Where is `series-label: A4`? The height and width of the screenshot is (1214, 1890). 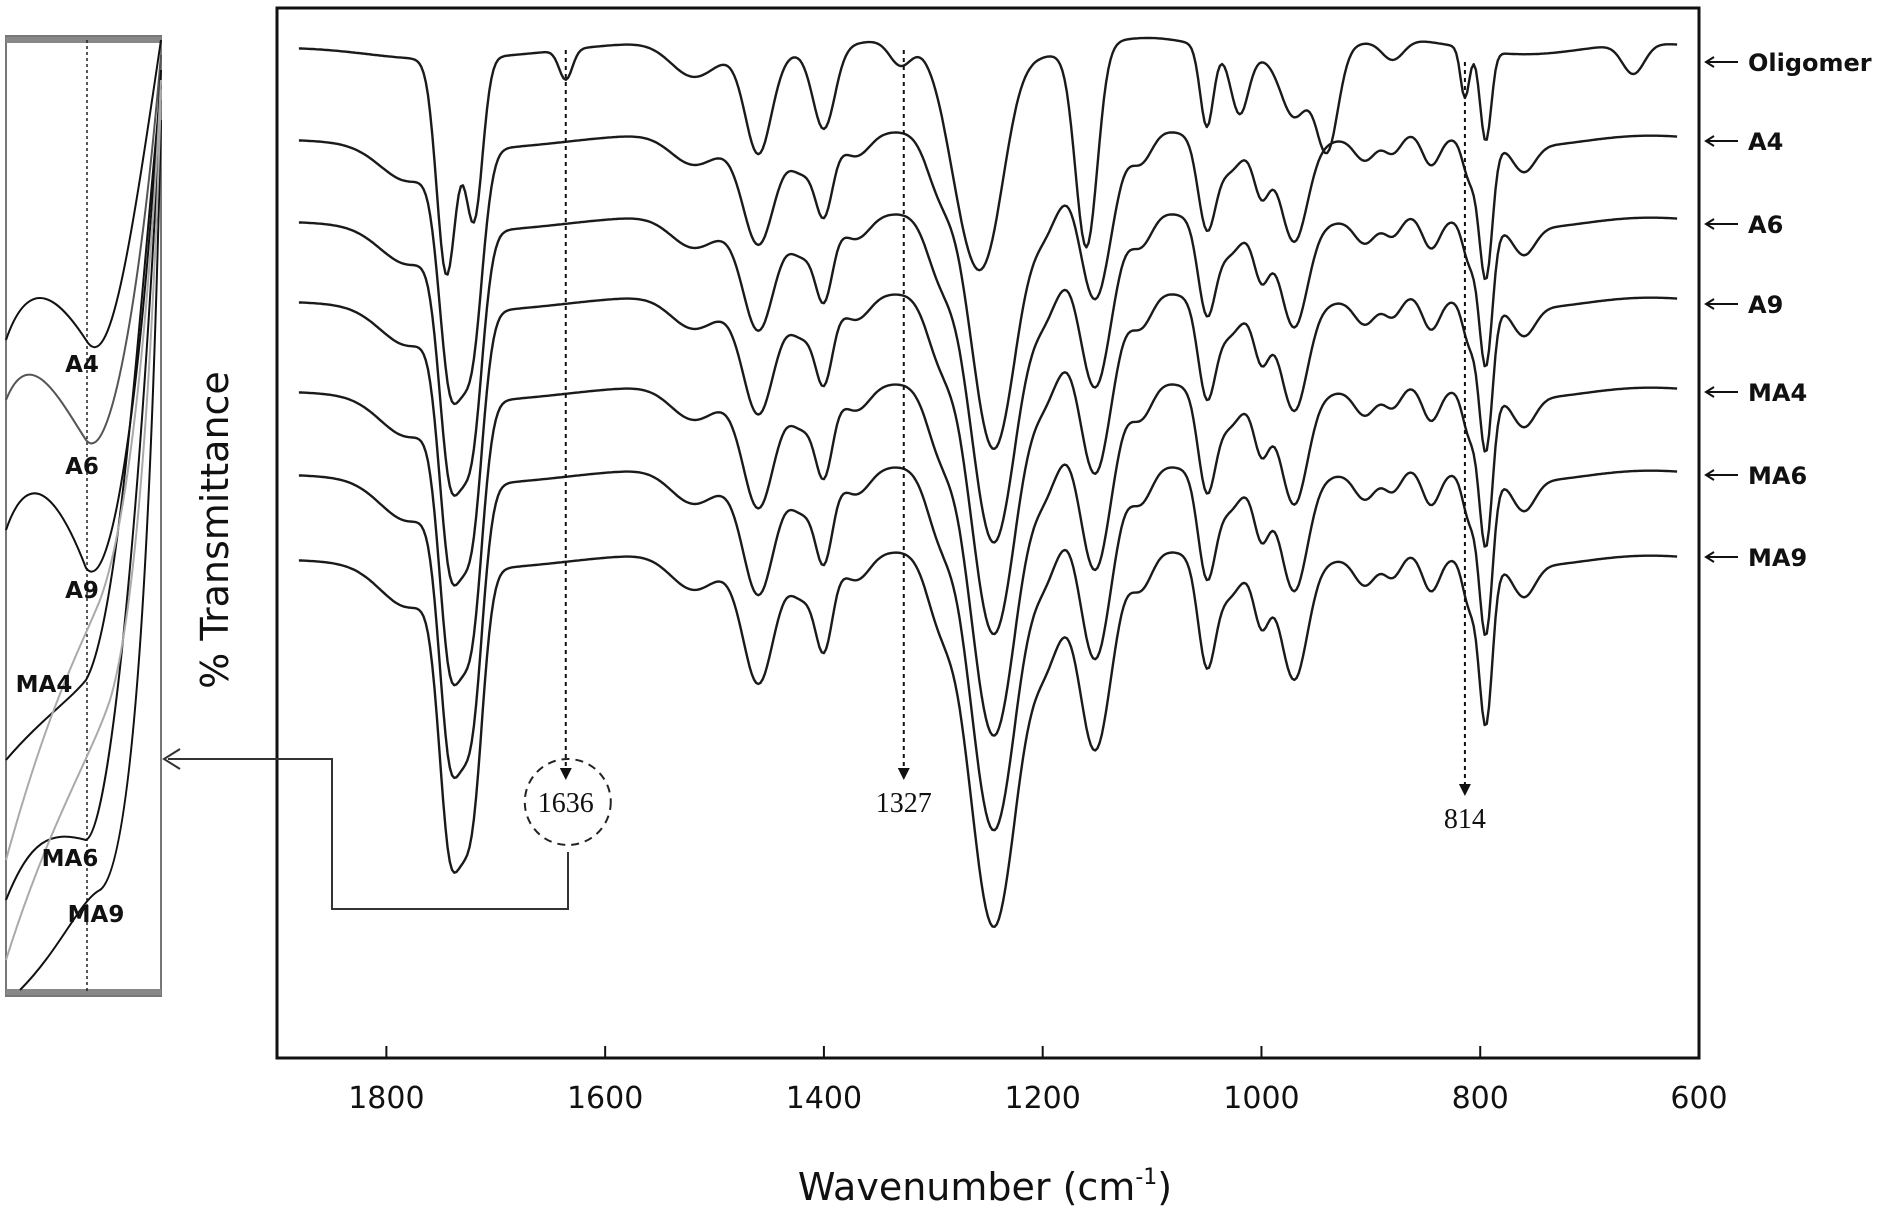 series-label: A4 is located at coordinates (1765, 142).